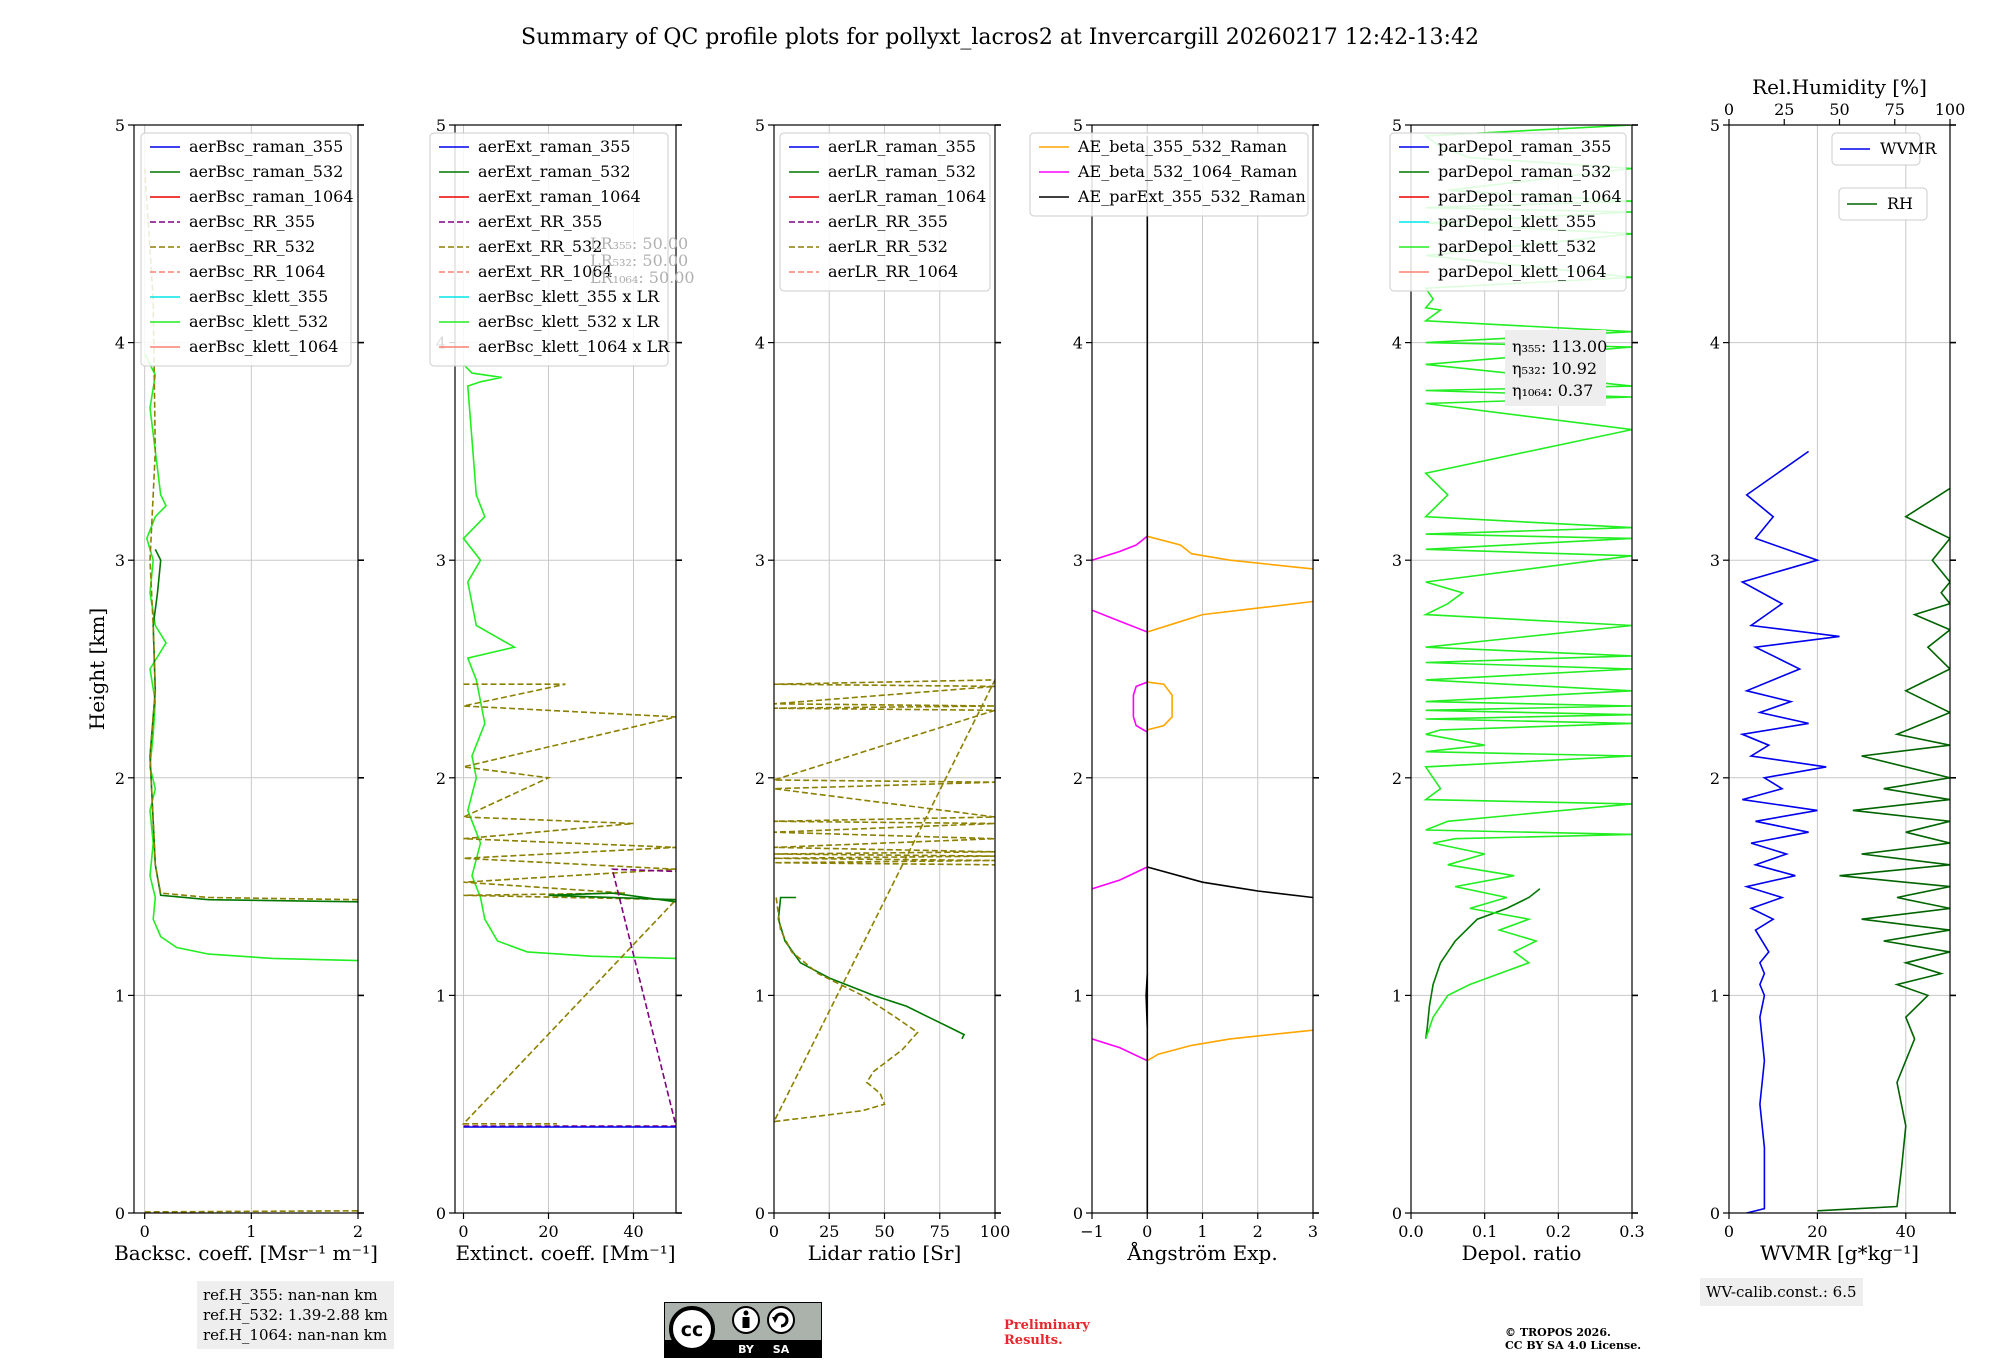 The image size is (2000, 1360). What do you see at coordinates (829, 1231) in the screenshot?
I see `x-tick-label: 25` at bounding box center [829, 1231].